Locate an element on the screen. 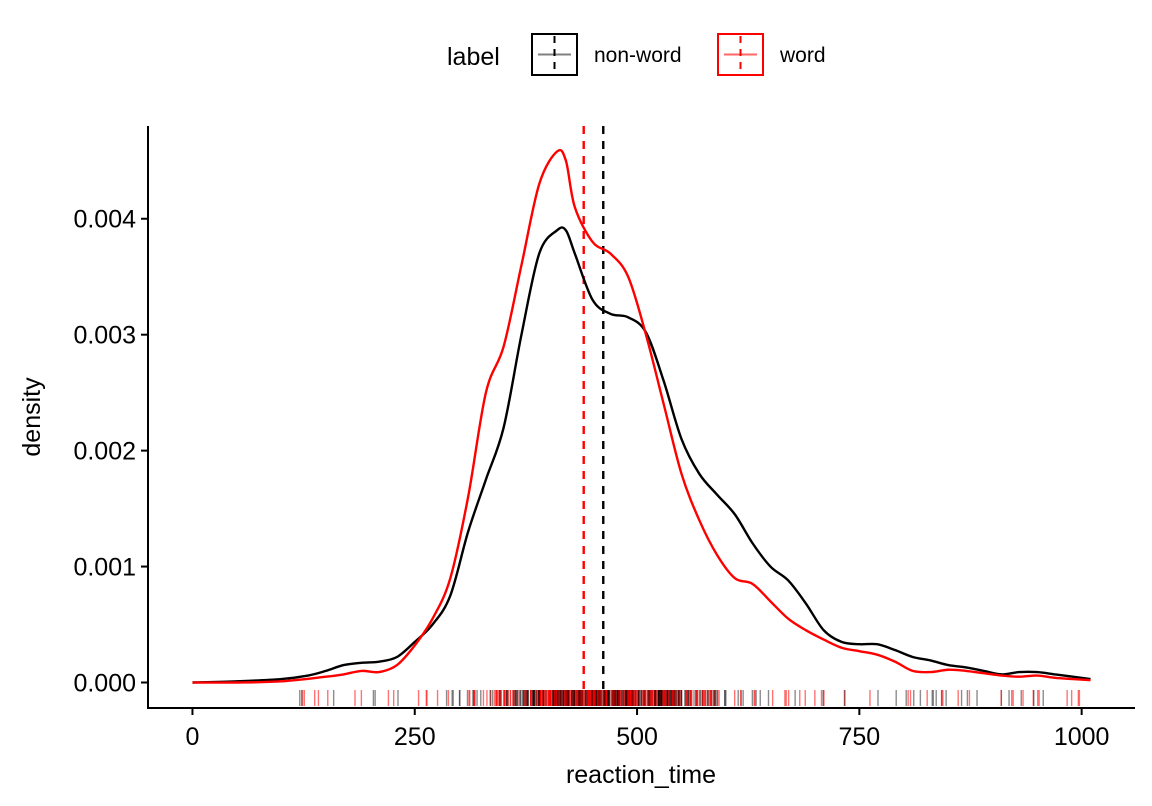 The height and width of the screenshot is (806, 1152). legend-title: label is located at coordinates (473, 57).